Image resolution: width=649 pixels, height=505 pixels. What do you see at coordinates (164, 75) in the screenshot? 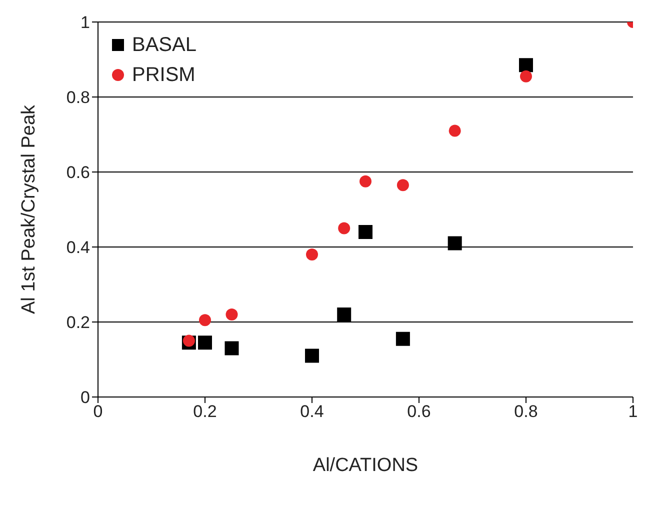
I see `legend-label: PRISM` at bounding box center [164, 75].